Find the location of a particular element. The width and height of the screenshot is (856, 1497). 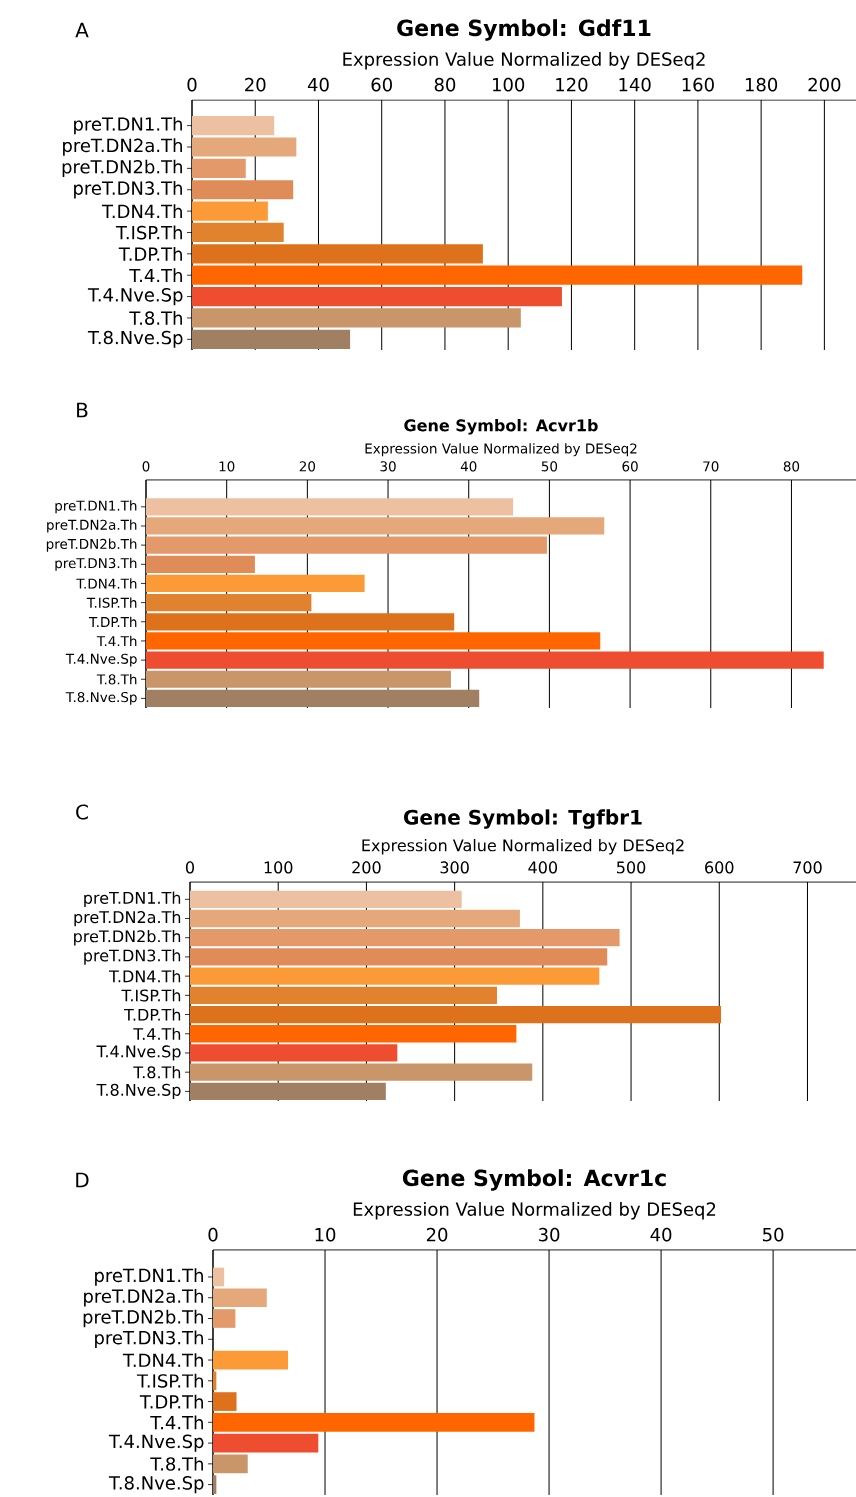

chart-title: Gene Symbol: Tgfbr1 is located at coordinates (523, 819).